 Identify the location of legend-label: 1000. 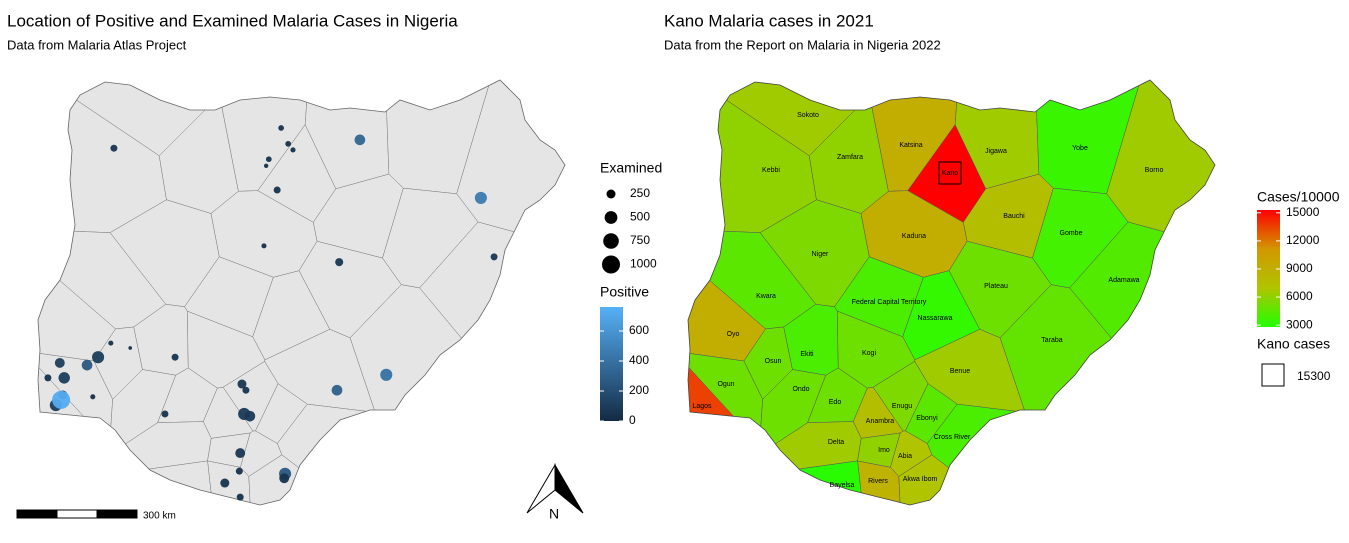
(643, 264).